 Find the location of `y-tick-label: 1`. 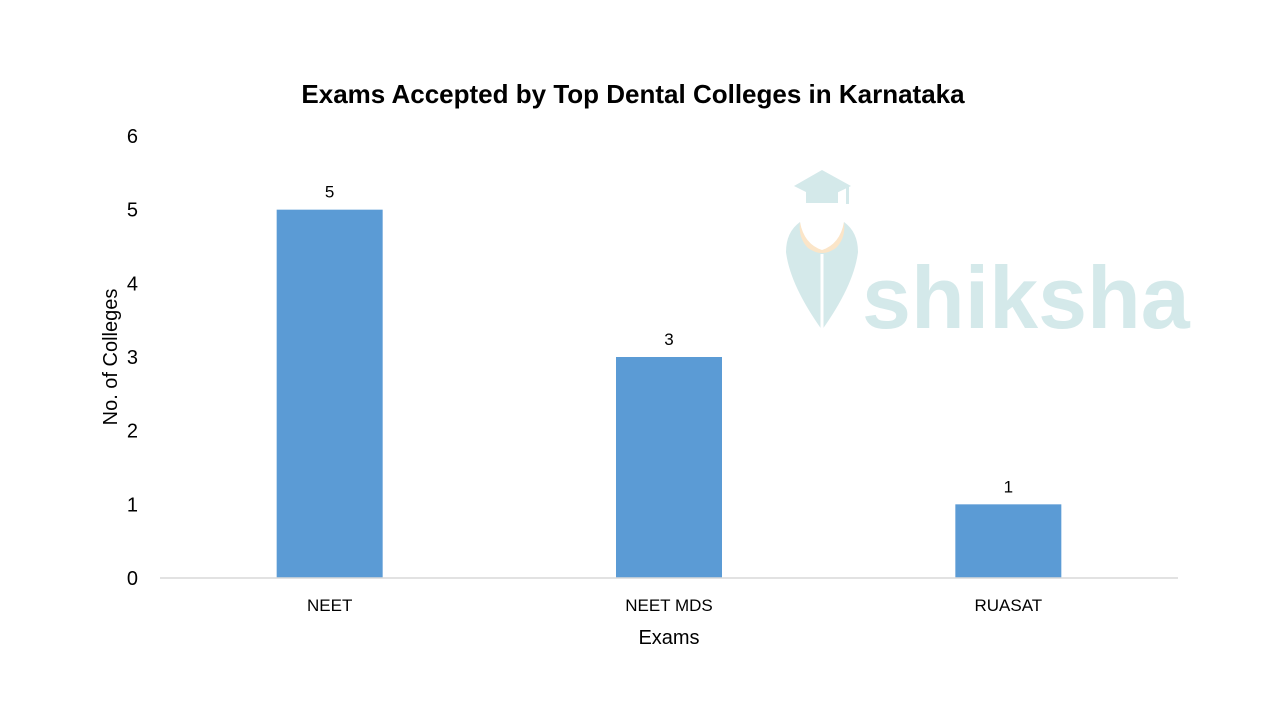

y-tick-label: 1 is located at coordinates (132, 505).